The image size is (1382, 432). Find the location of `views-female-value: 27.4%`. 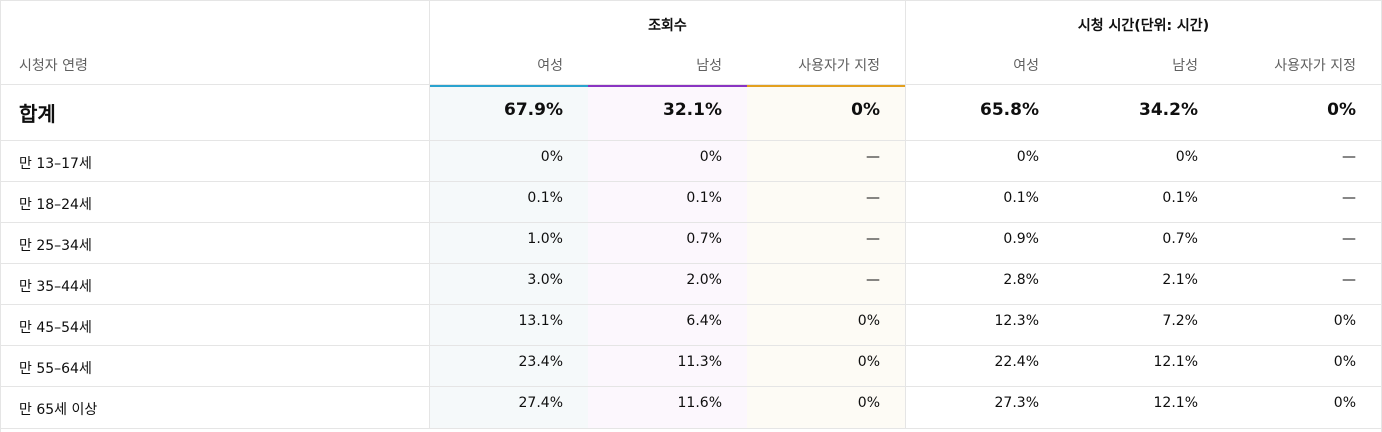

views-female-value: 27.4% is located at coordinates (540, 403).